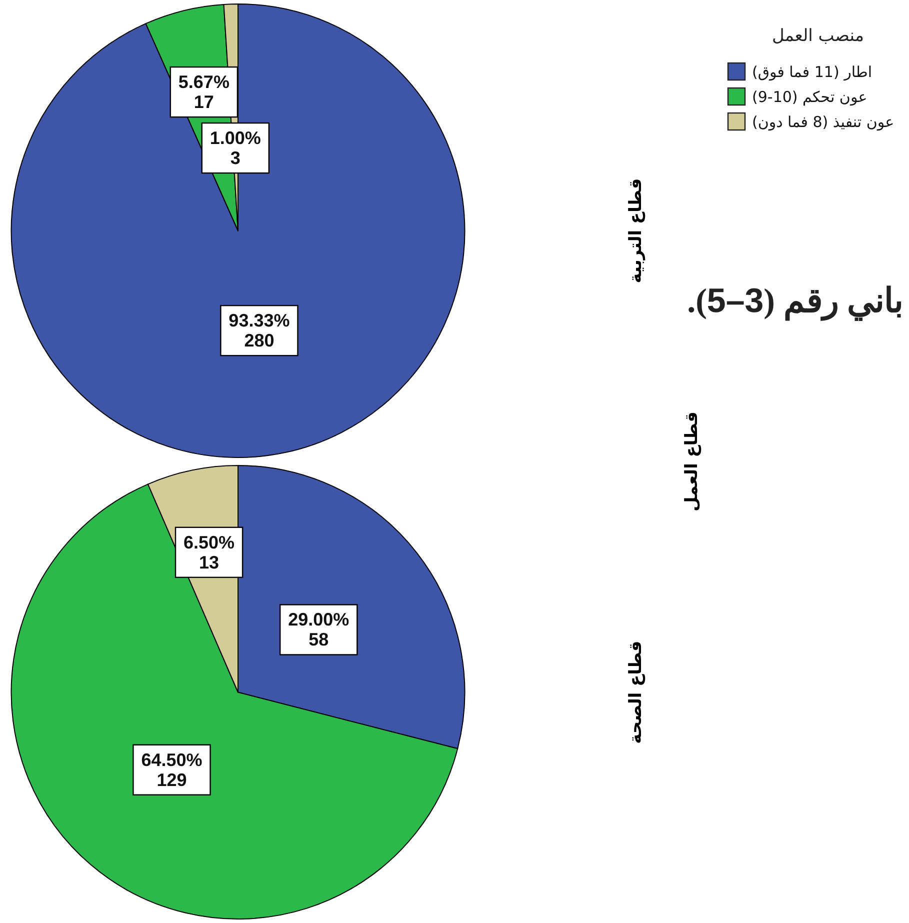 The height and width of the screenshot is (923, 909). What do you see at coordinates (818, 36) in the screenshot?
I see `legend-title: منصب العمل` at bounding box center [818, 36].